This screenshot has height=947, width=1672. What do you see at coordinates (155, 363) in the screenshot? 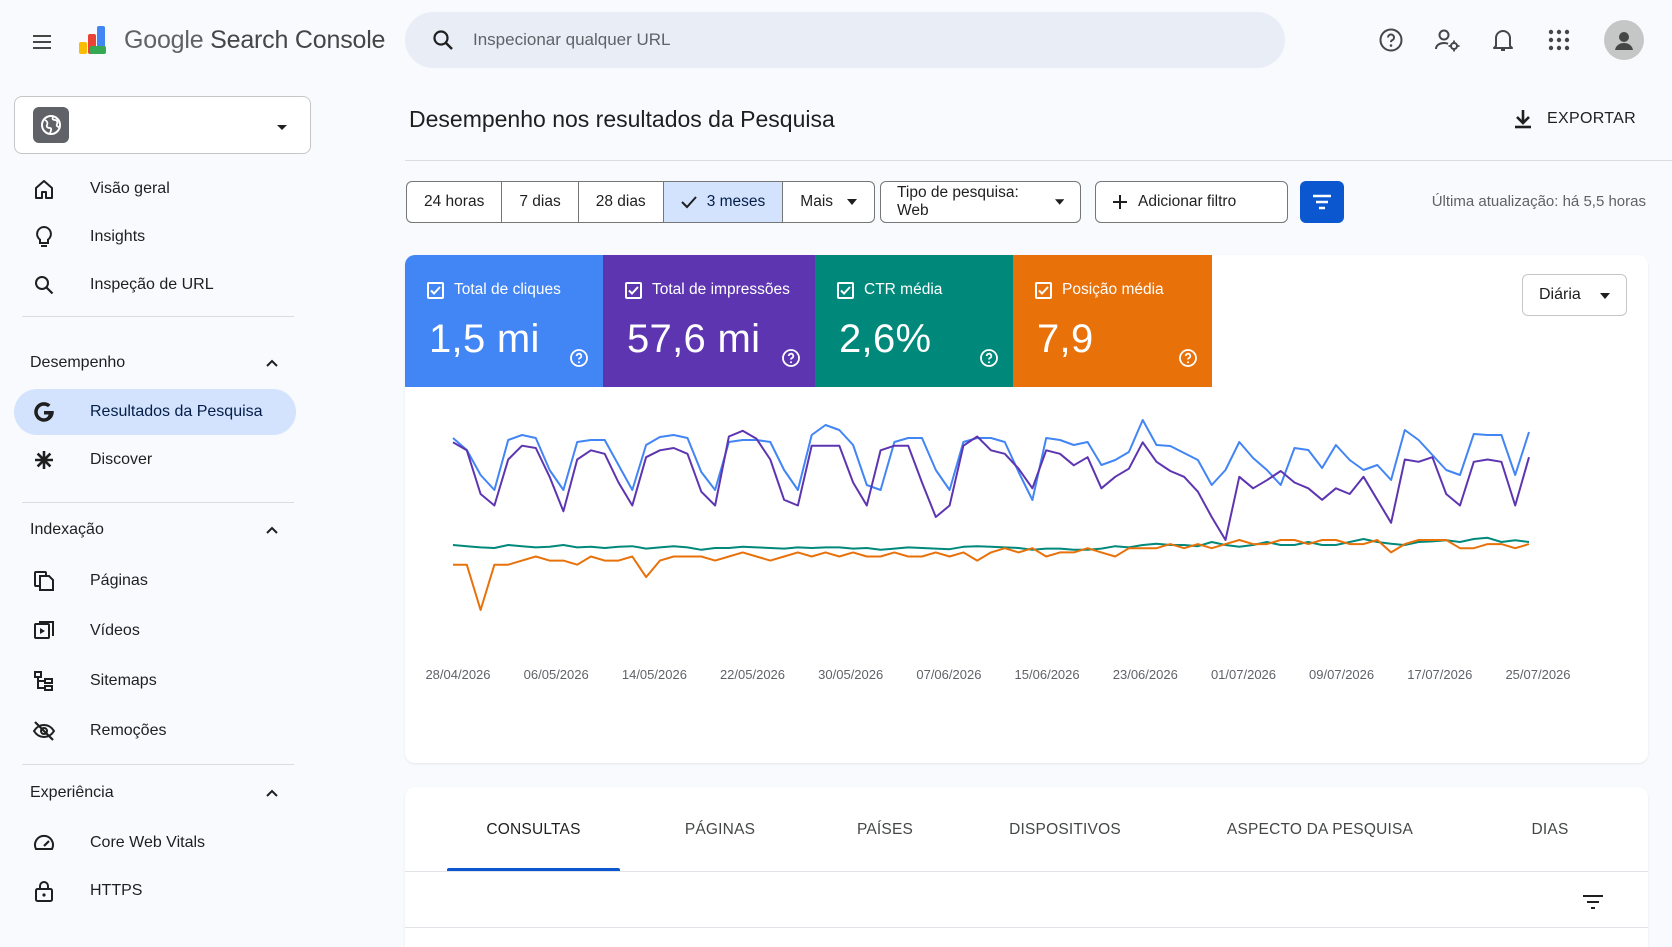
I see `section-performance-toggle: Desempenho` at bounding box center [155, 363].